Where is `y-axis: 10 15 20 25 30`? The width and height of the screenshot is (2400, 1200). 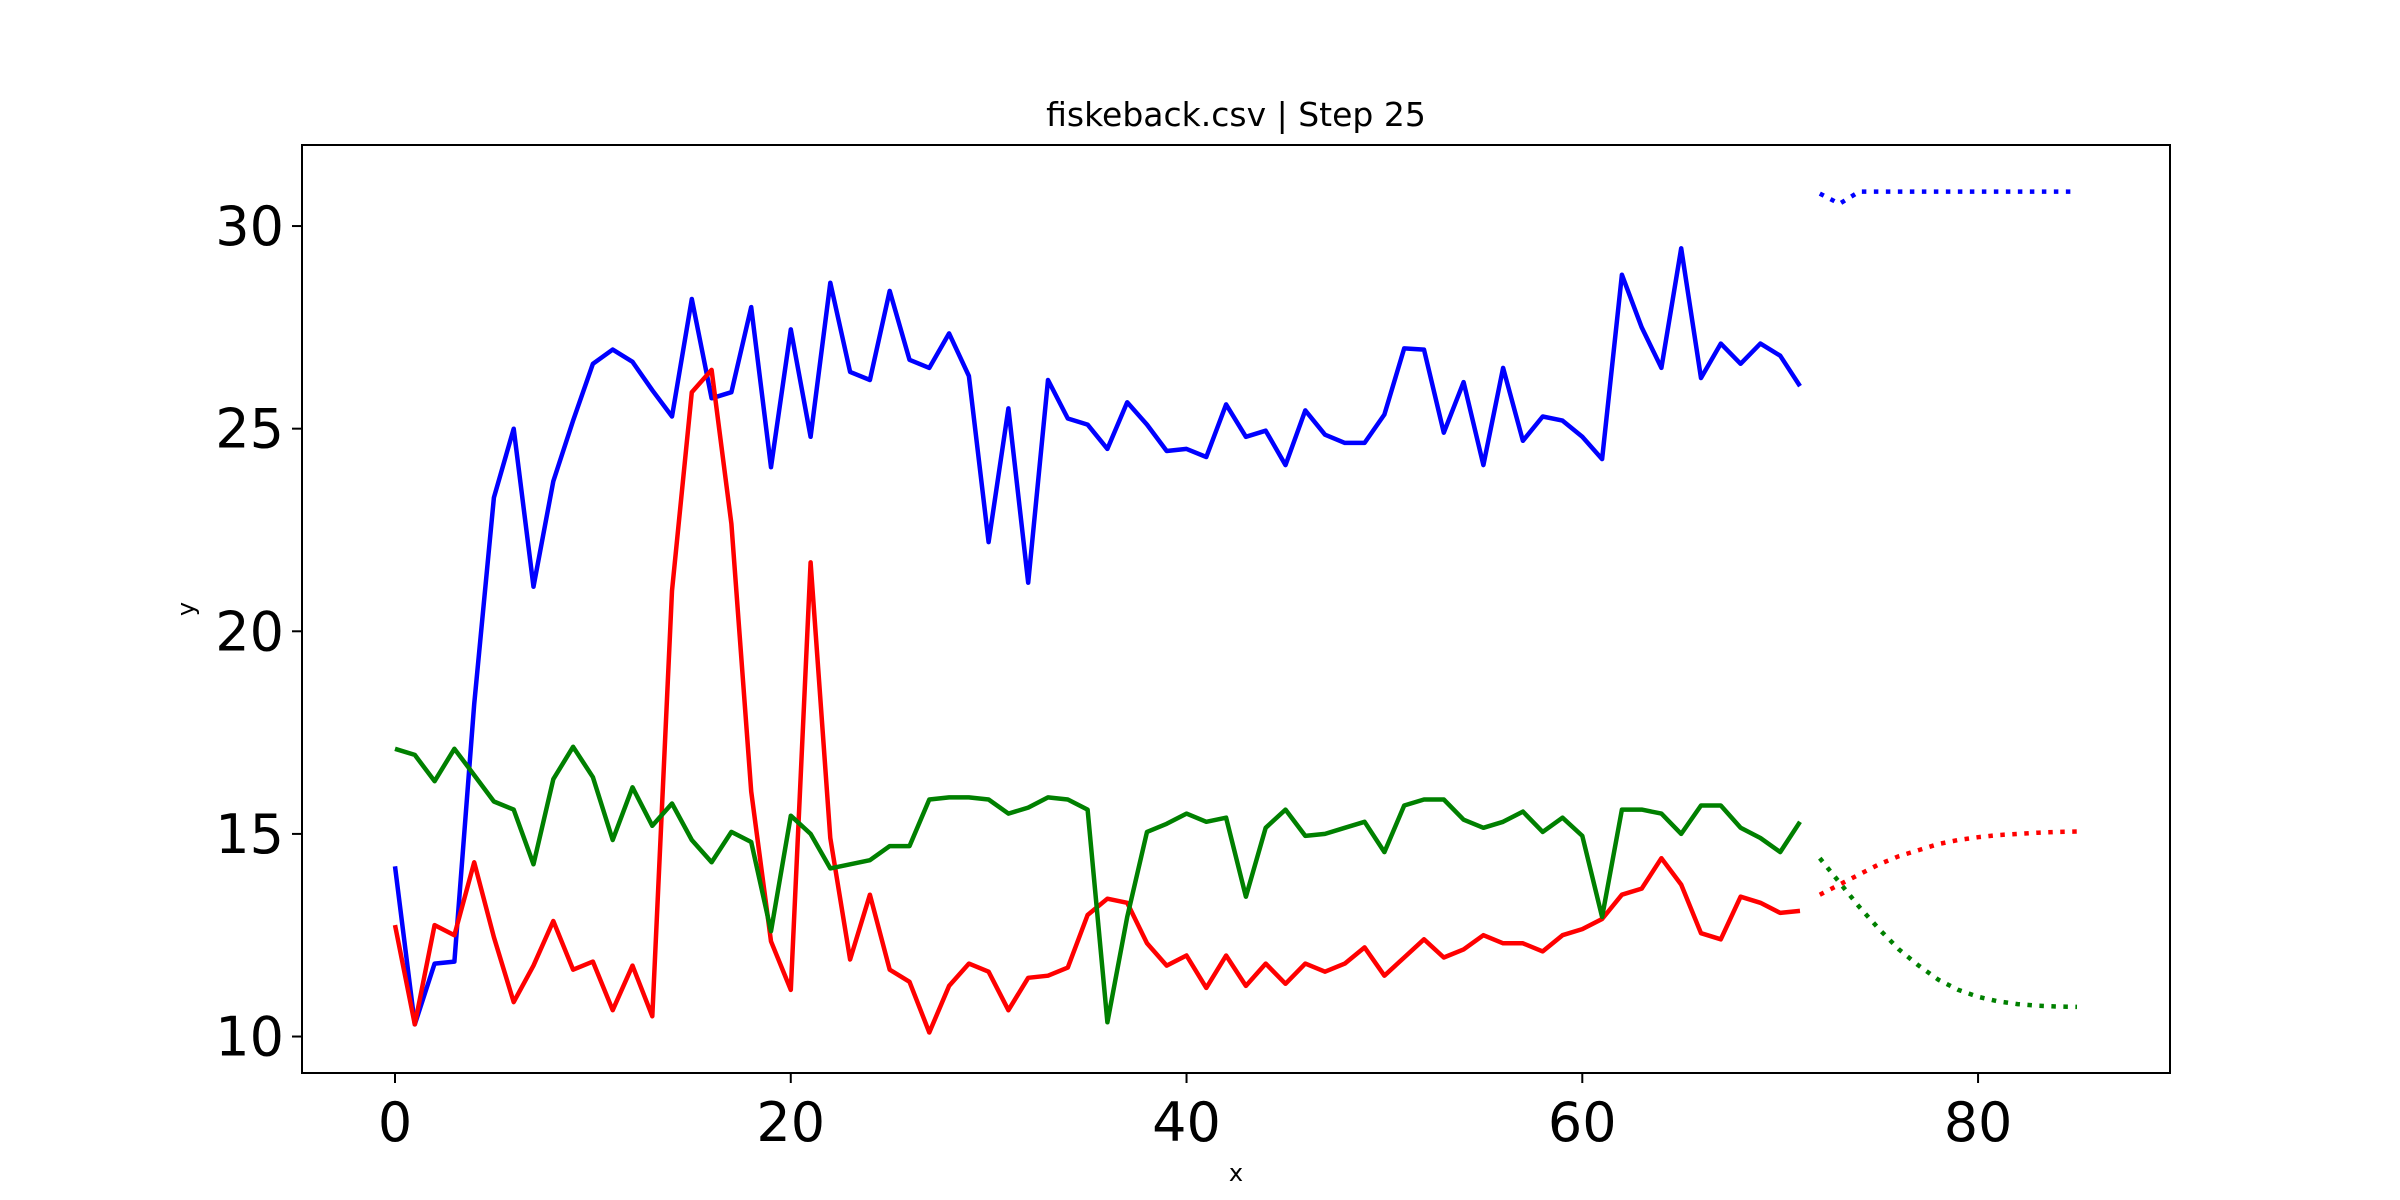 y-axis: 10 15 20 25 30 is located at coordinates (258, 632).